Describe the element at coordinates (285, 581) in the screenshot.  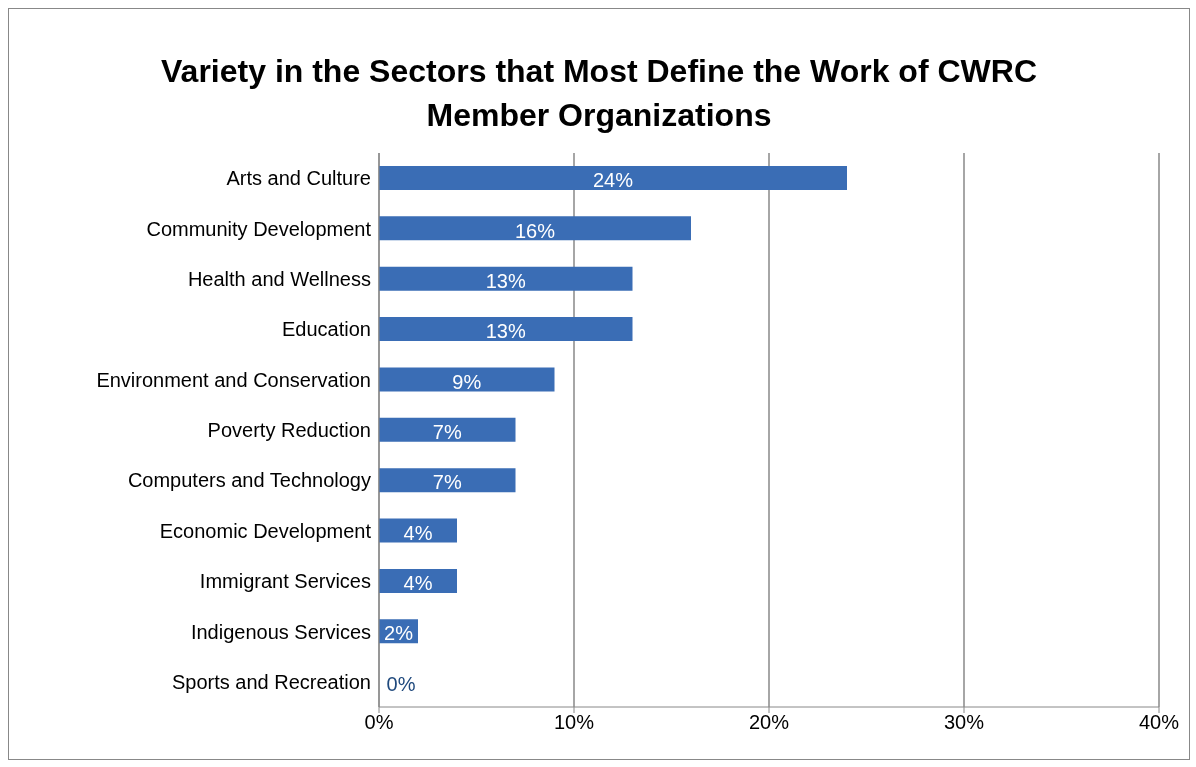
I see `y-tick-label: Immigrant Services` at that location.